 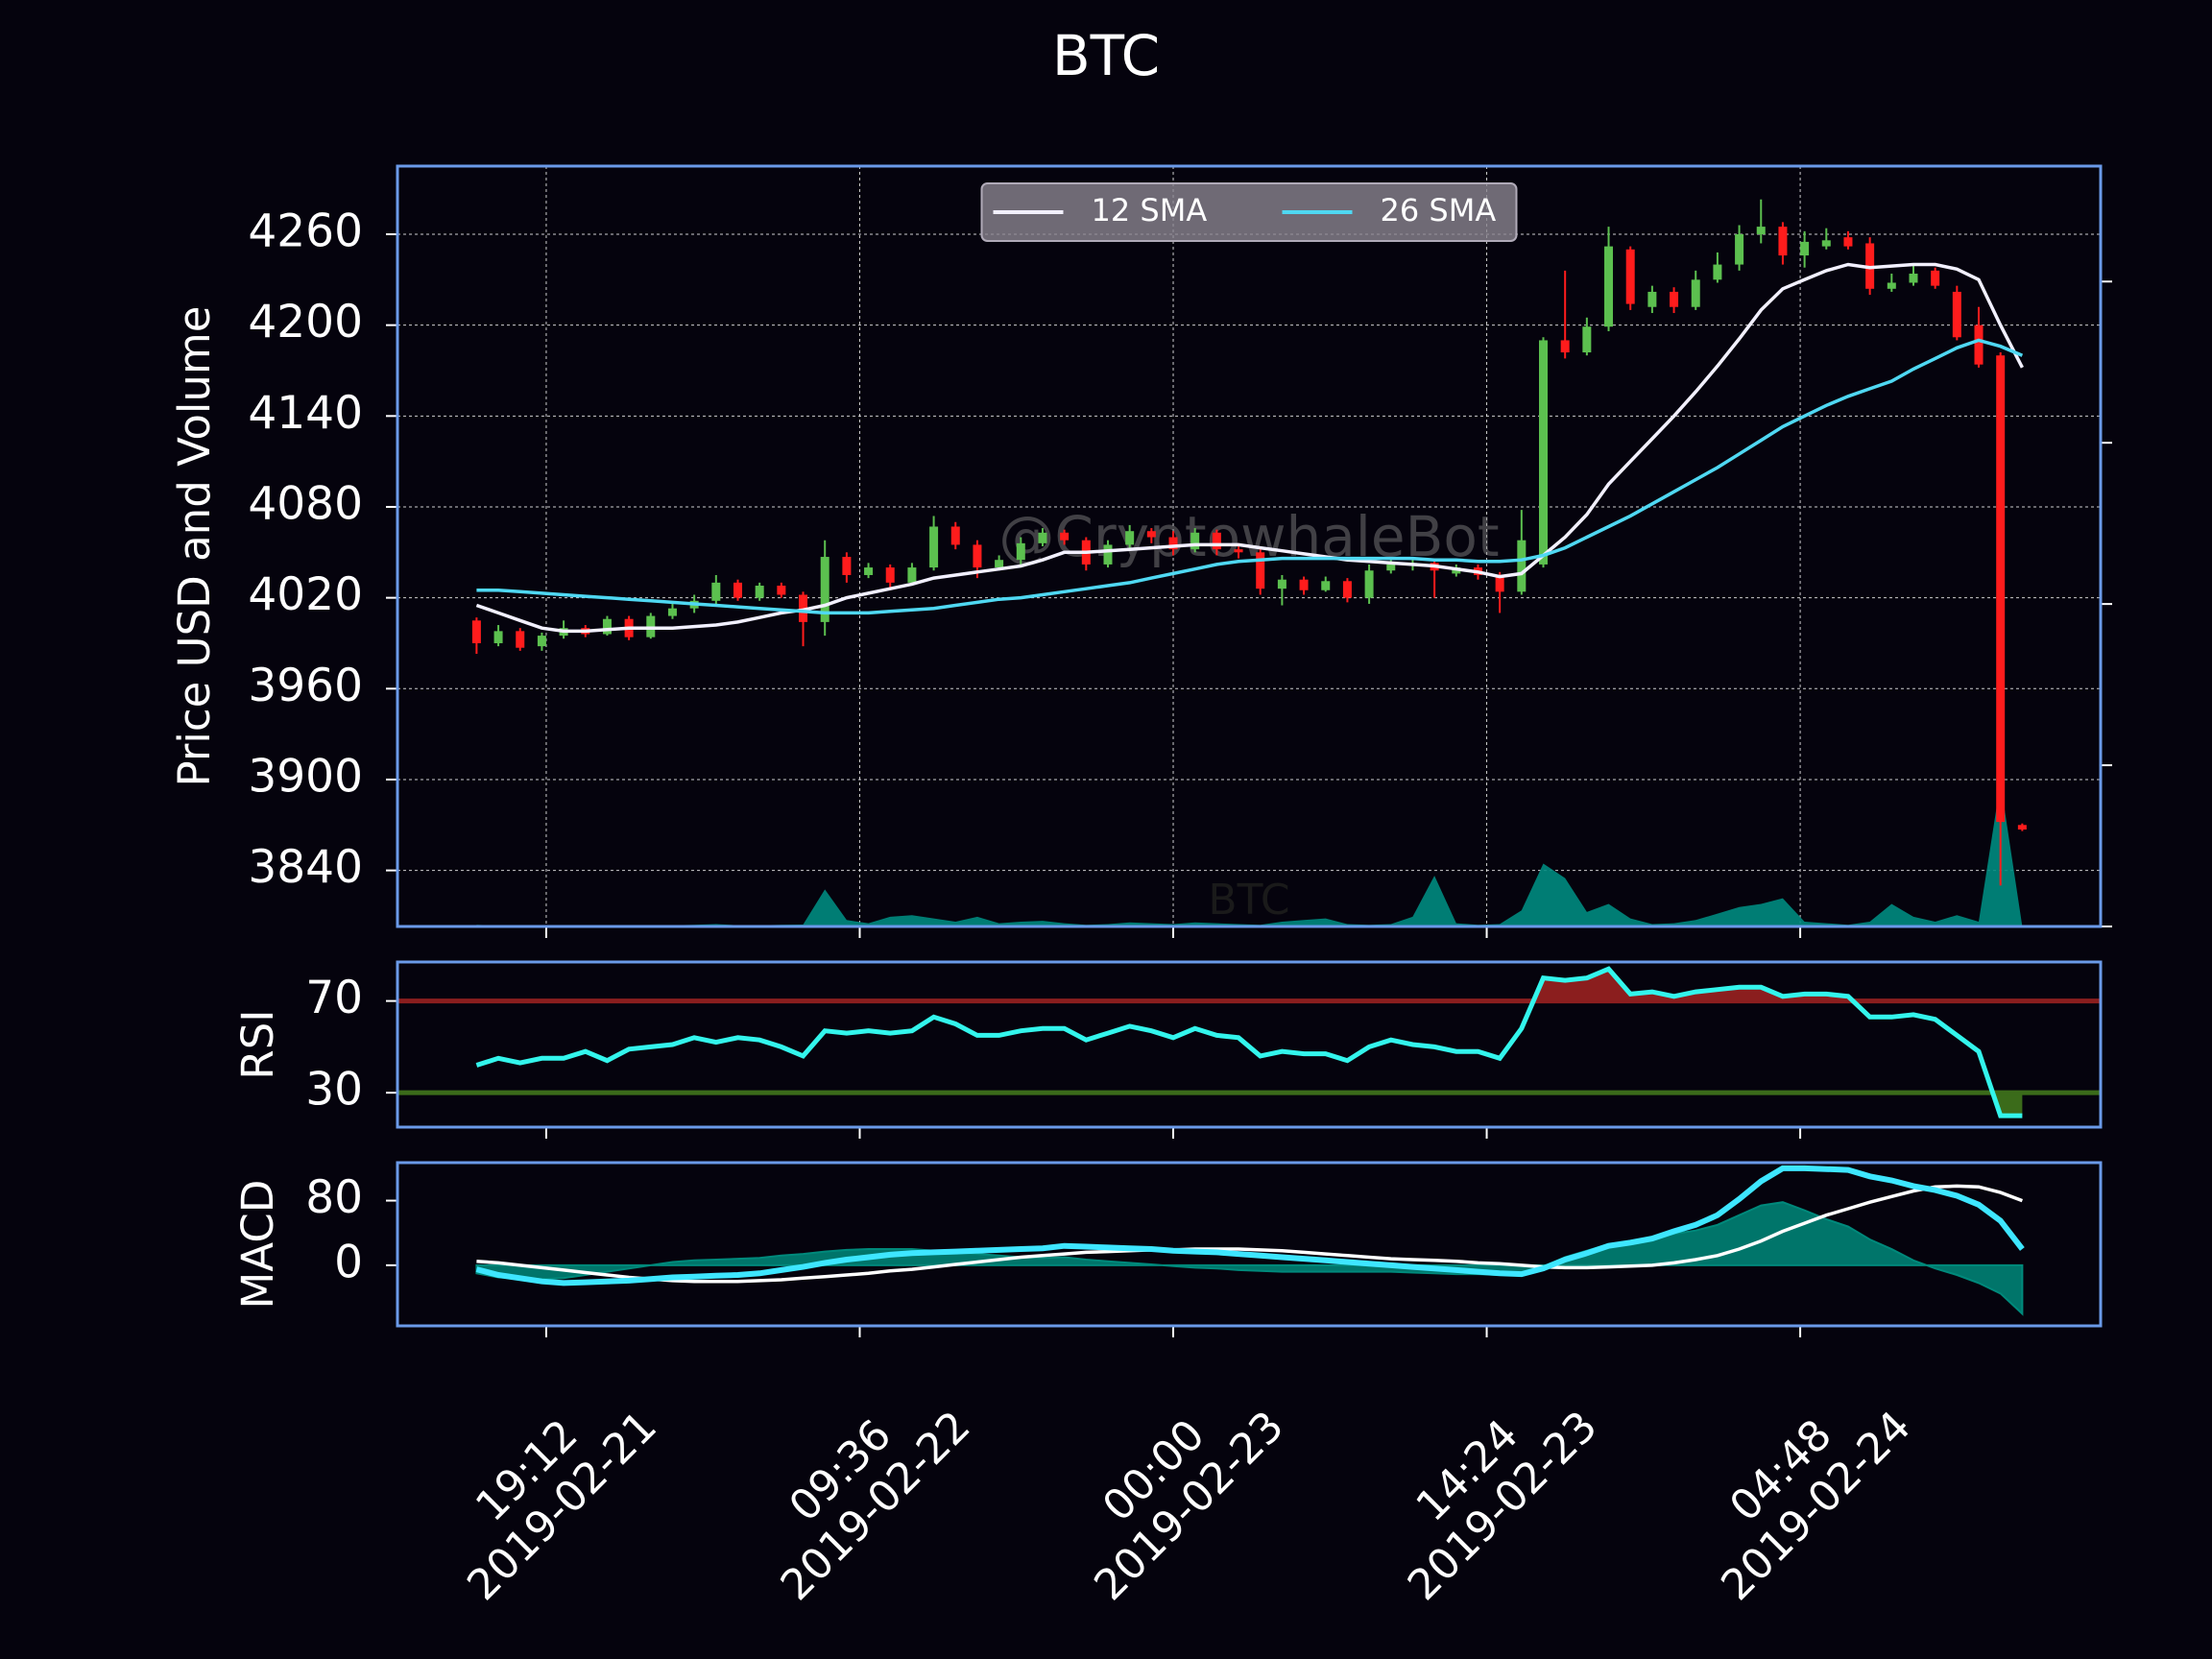 What do you see at coordinates (1250, 477) in the screenshot?
I see `sma-line` at bounding box center [1250, 477].